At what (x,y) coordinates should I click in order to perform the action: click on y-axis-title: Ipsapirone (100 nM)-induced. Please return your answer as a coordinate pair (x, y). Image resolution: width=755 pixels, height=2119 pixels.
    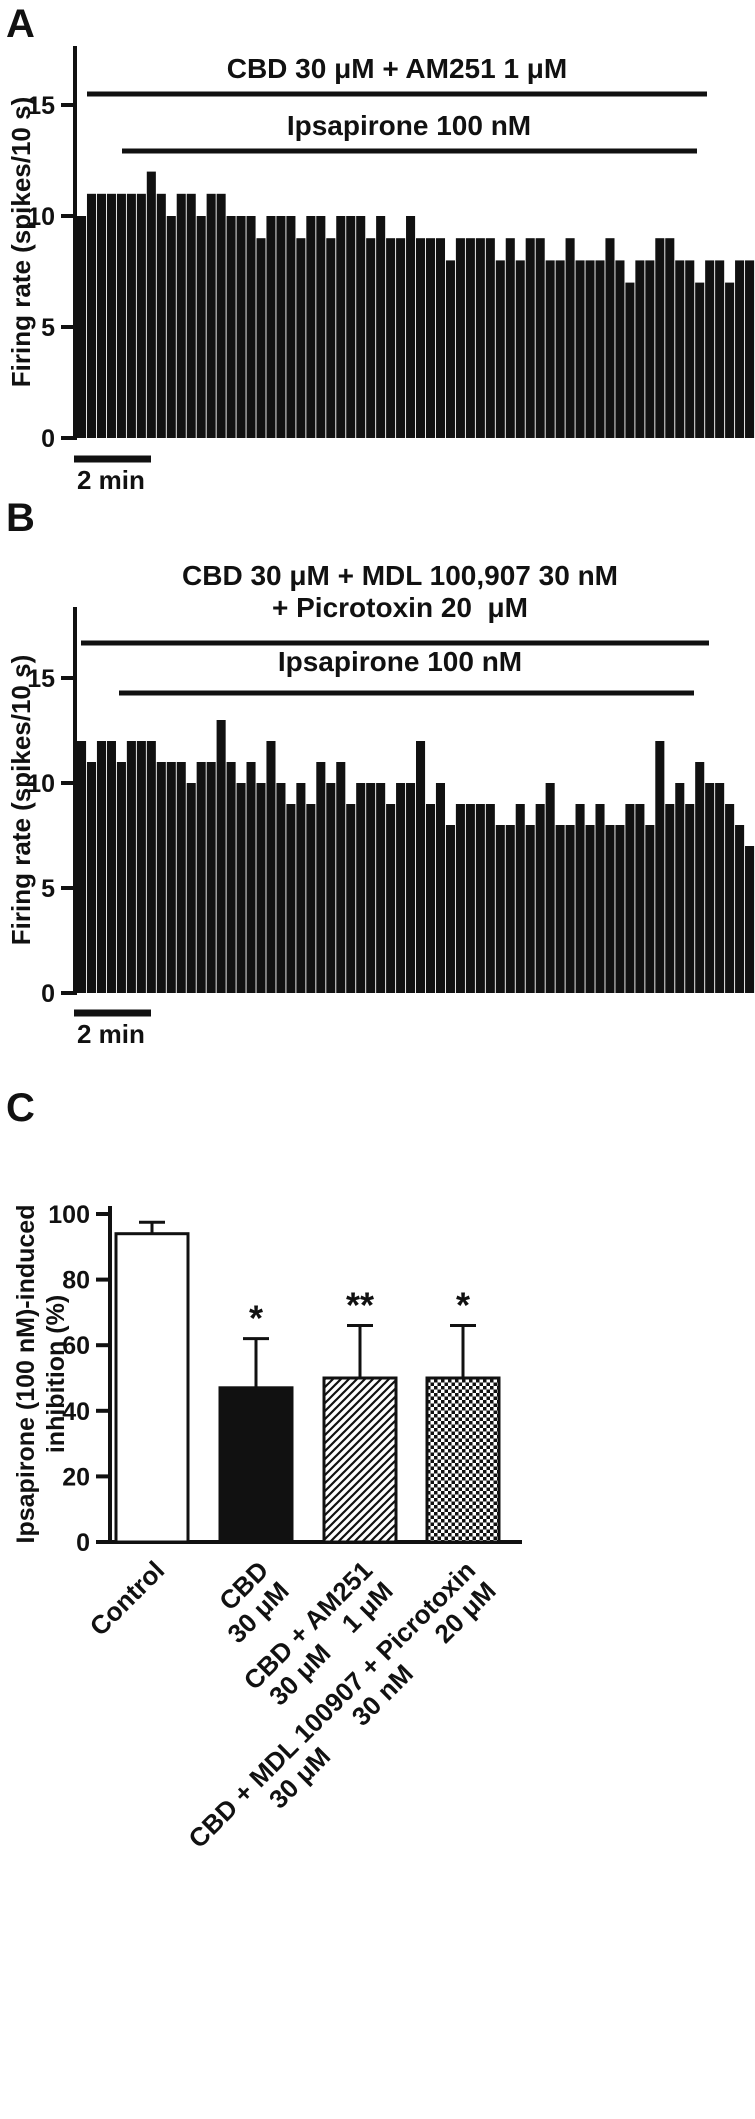
    Looking at the image, I should click on (26, 1374).